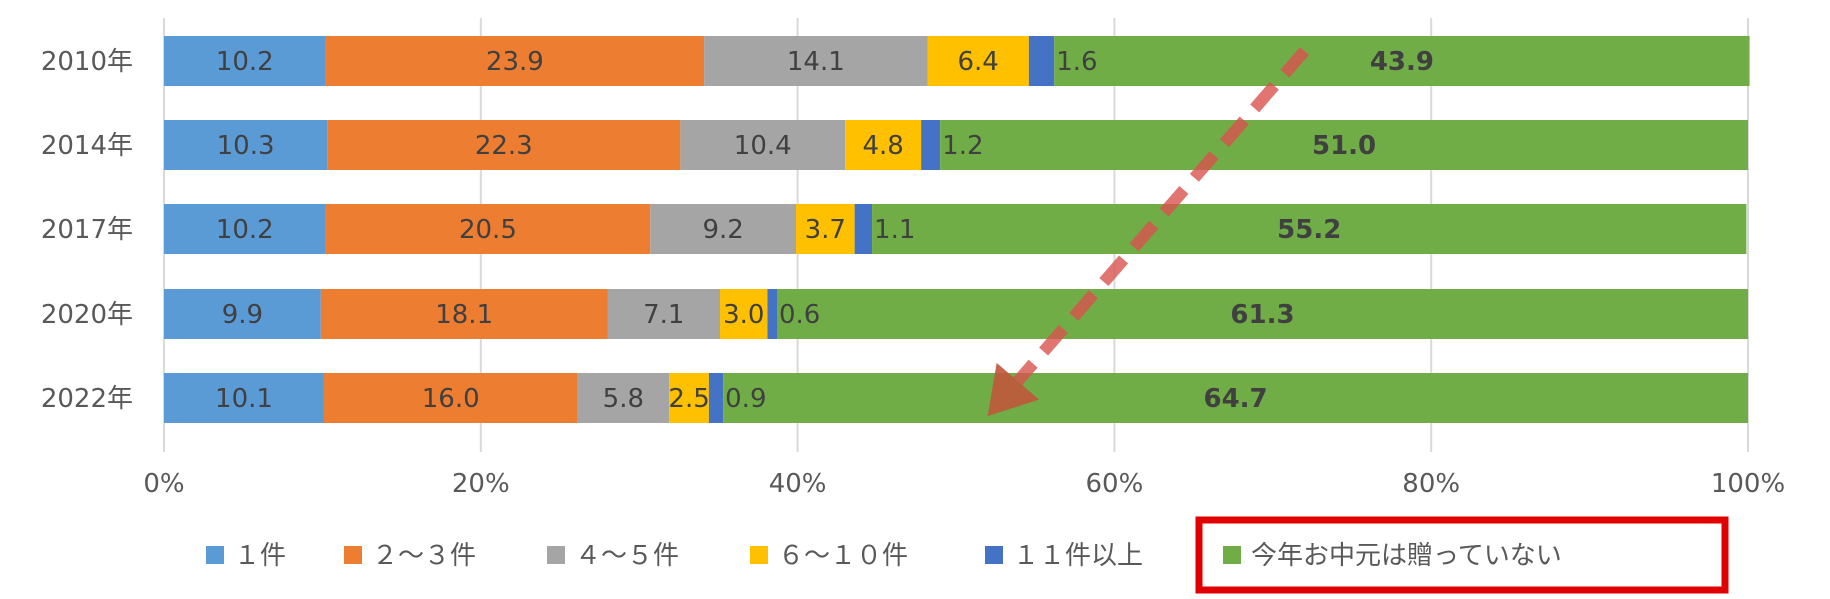 This screenshot has height=599, width=1830. I want to click on data-label: 0.6, so click(799, 315).